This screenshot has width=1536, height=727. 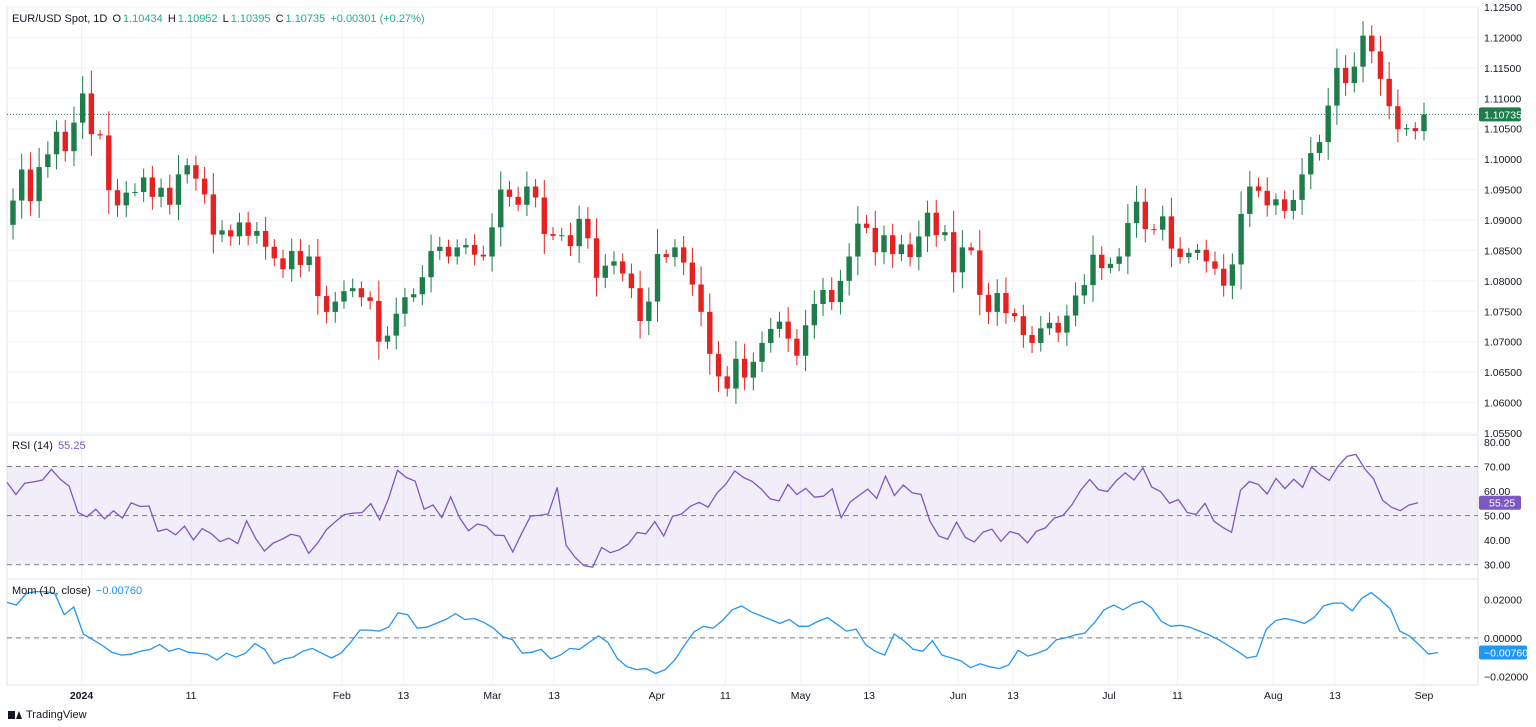 I want to click on rsi-name: RSI (14), so click(x=32, y=446).